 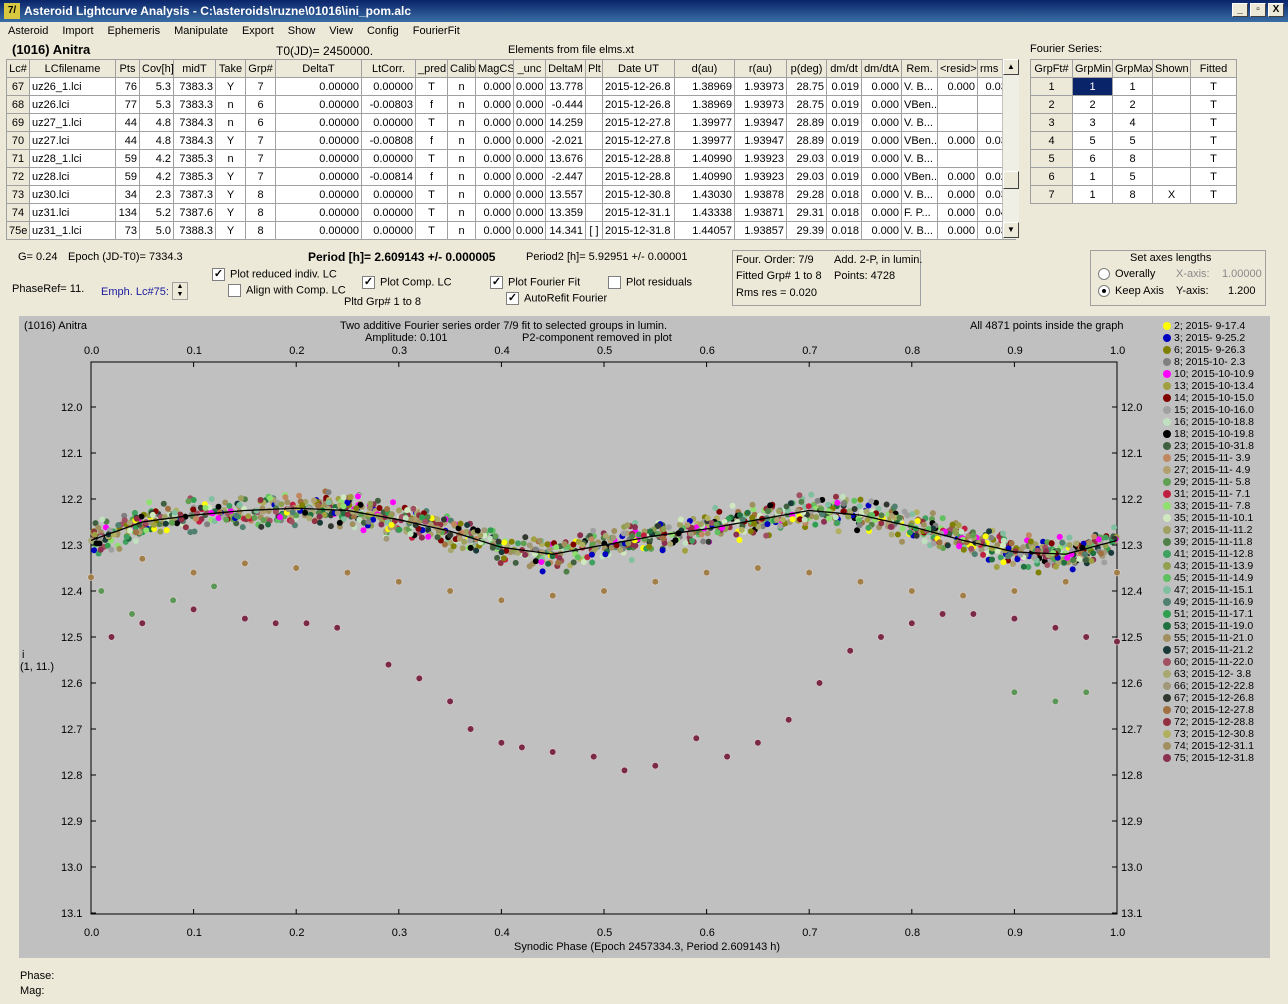 What do you see at coordinates (565, 122) in the screenshot?
I see `table-cell: 14.259` at bounding box center [565, 122].